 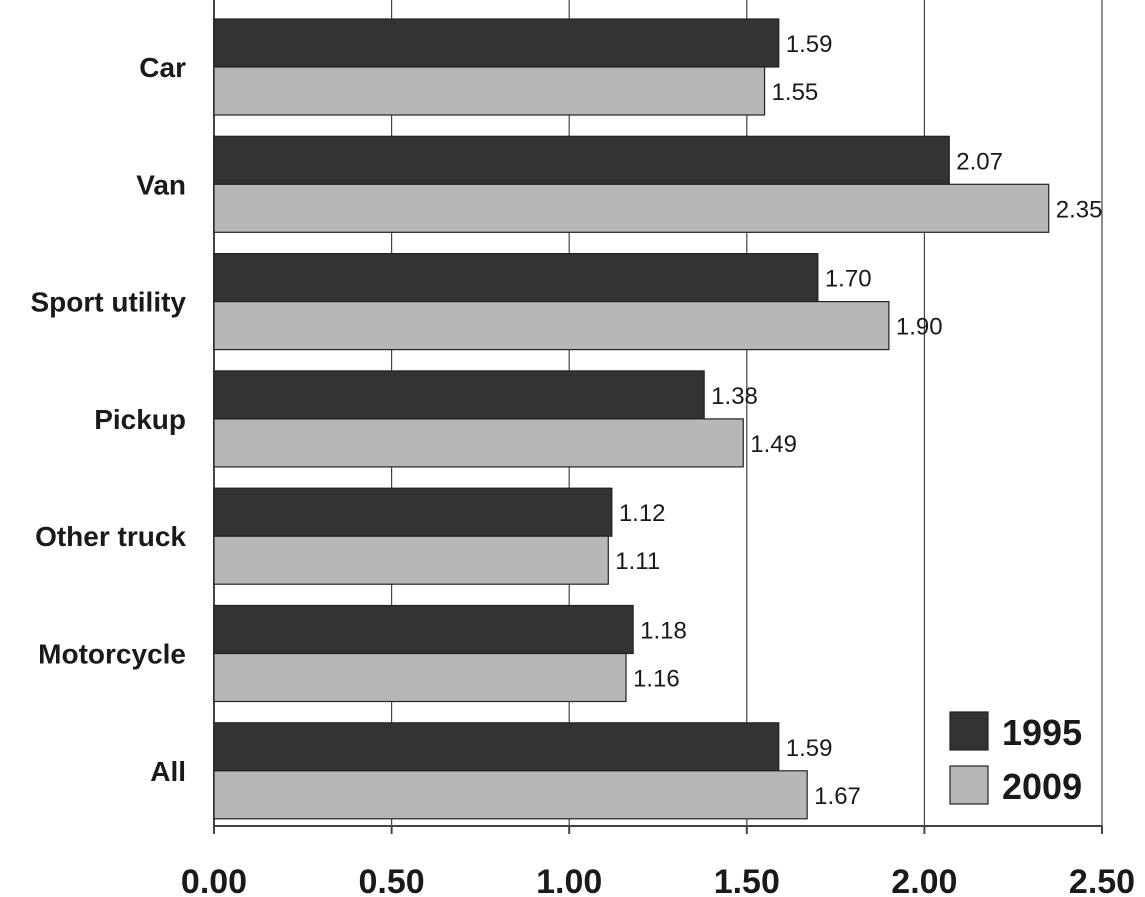 What do you see at coordinates (569, 880) in the screenshot?
I see `x-tick-label: 1.00` at bounding box center [569, 880].